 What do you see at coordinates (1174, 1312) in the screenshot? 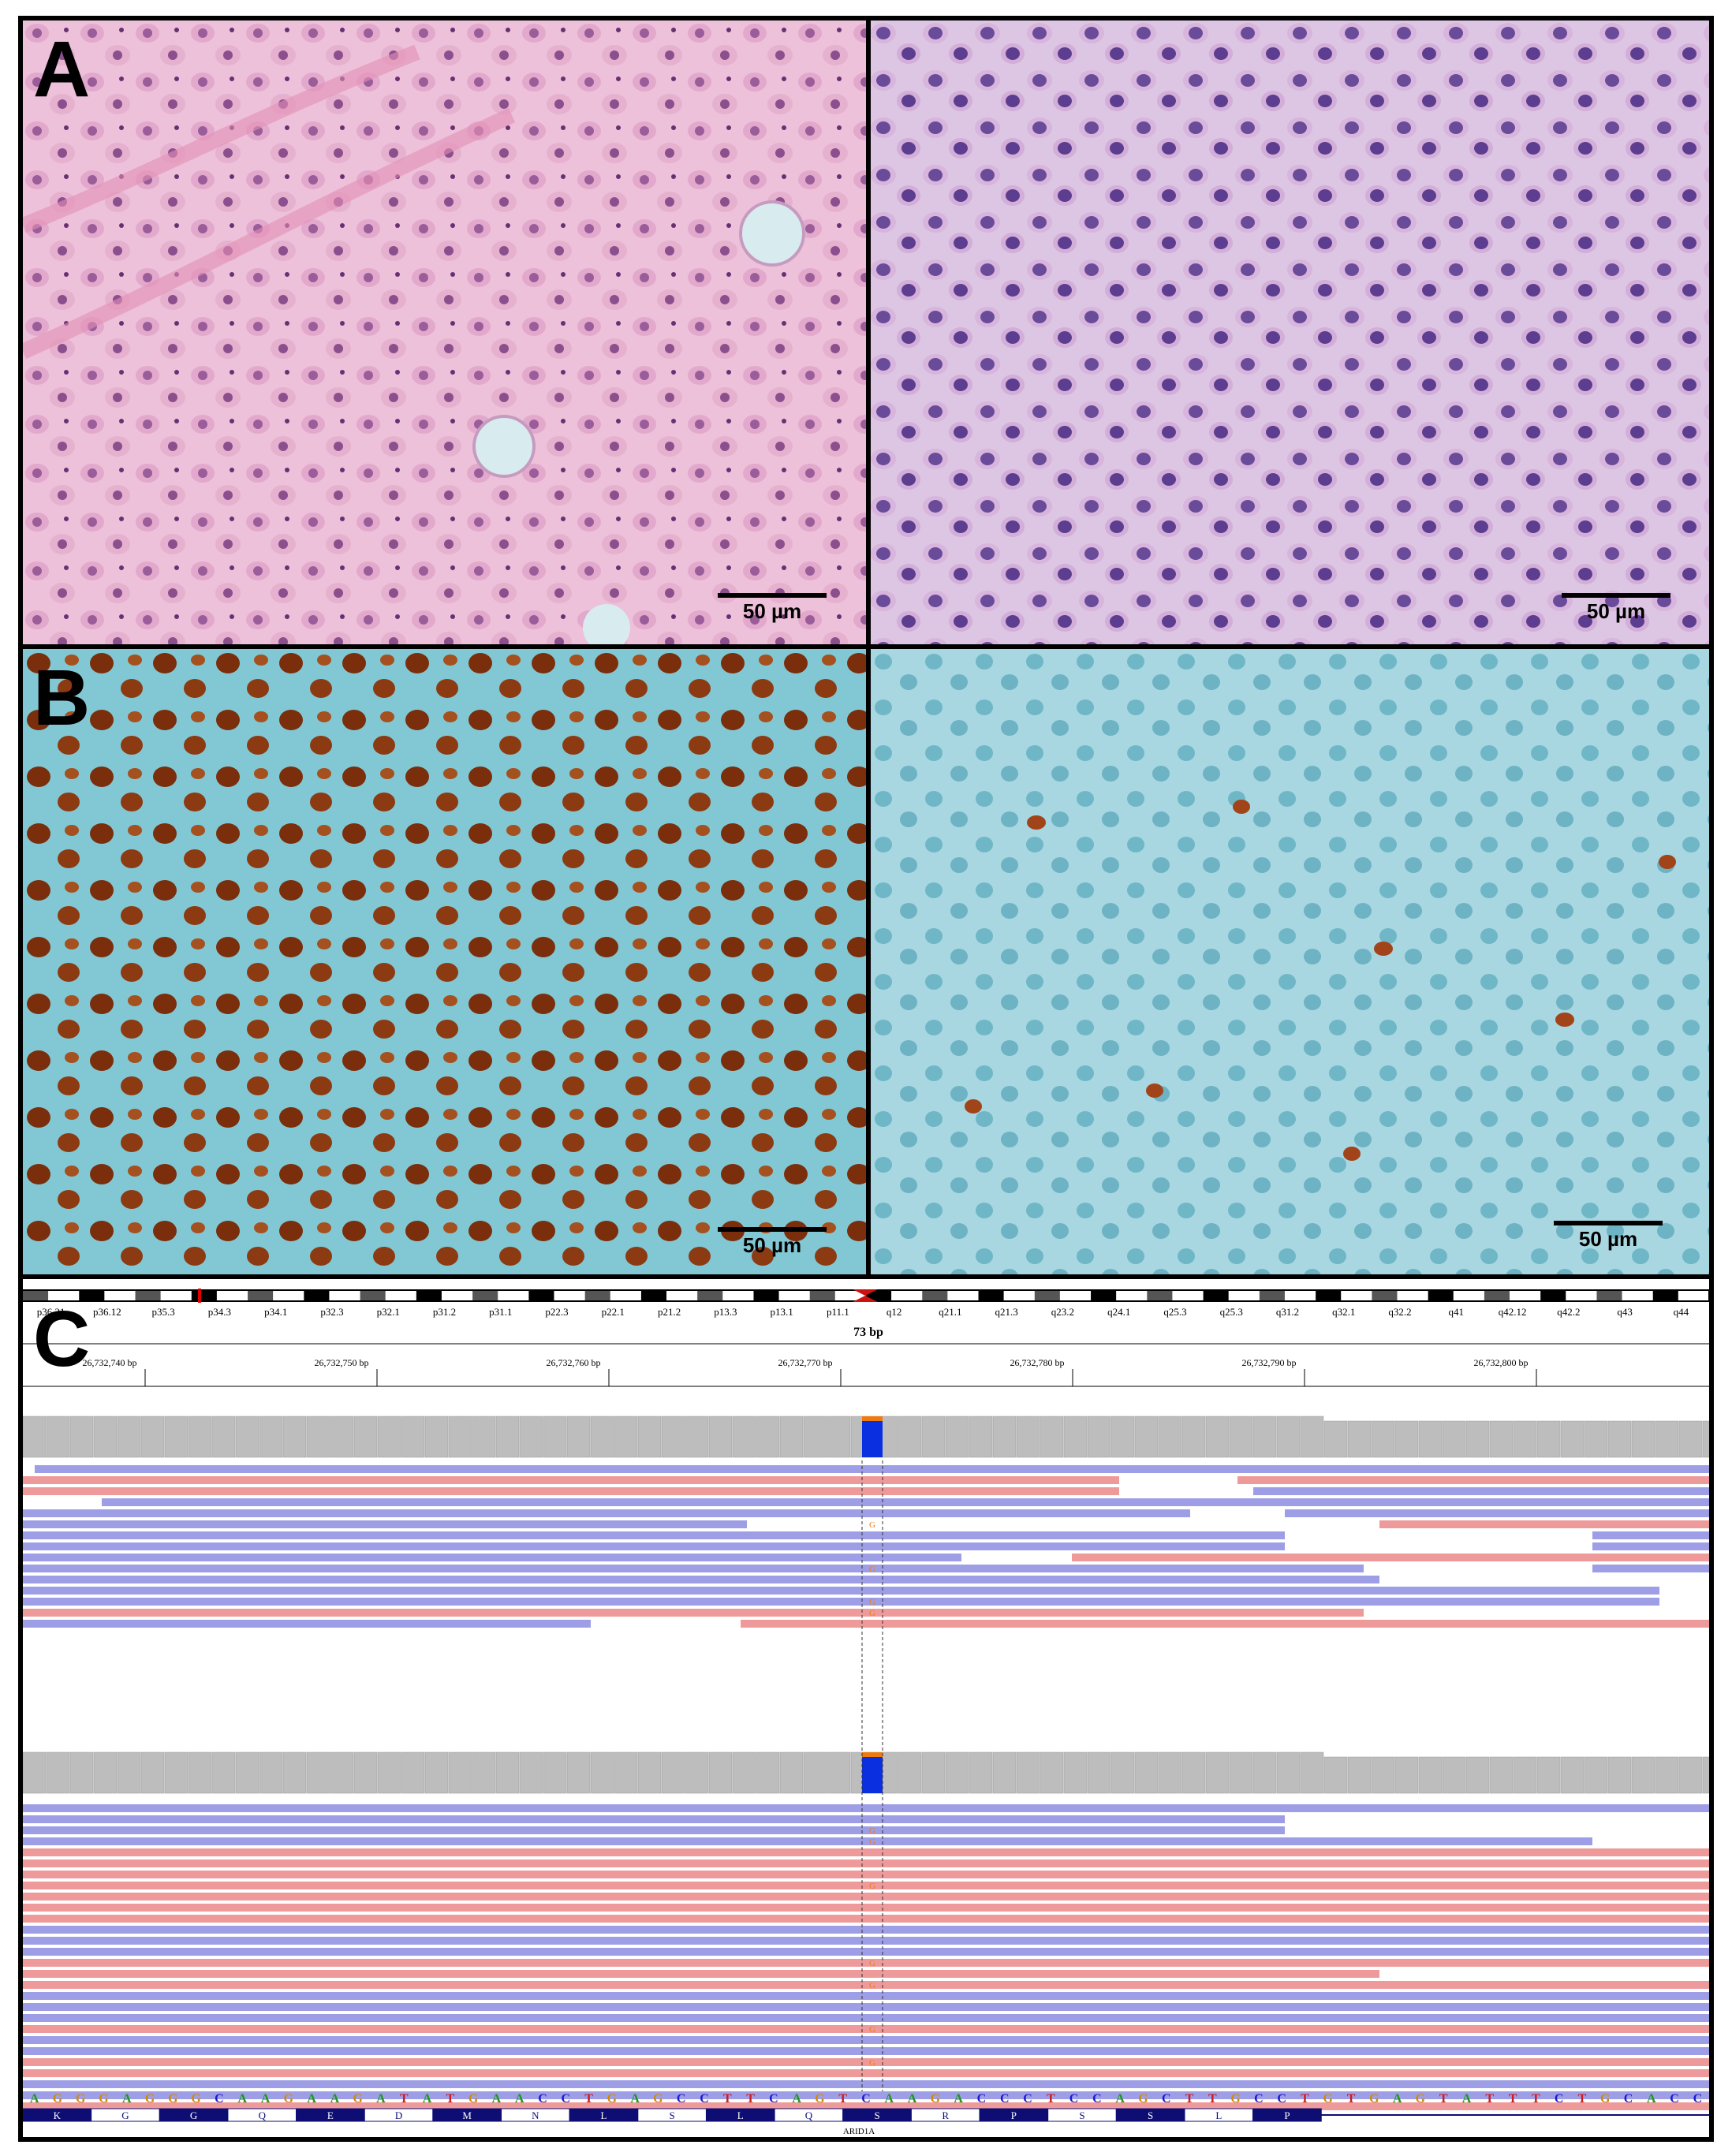
I see `cytoband-label: q25.3` at bounding box center [1174, 1312].